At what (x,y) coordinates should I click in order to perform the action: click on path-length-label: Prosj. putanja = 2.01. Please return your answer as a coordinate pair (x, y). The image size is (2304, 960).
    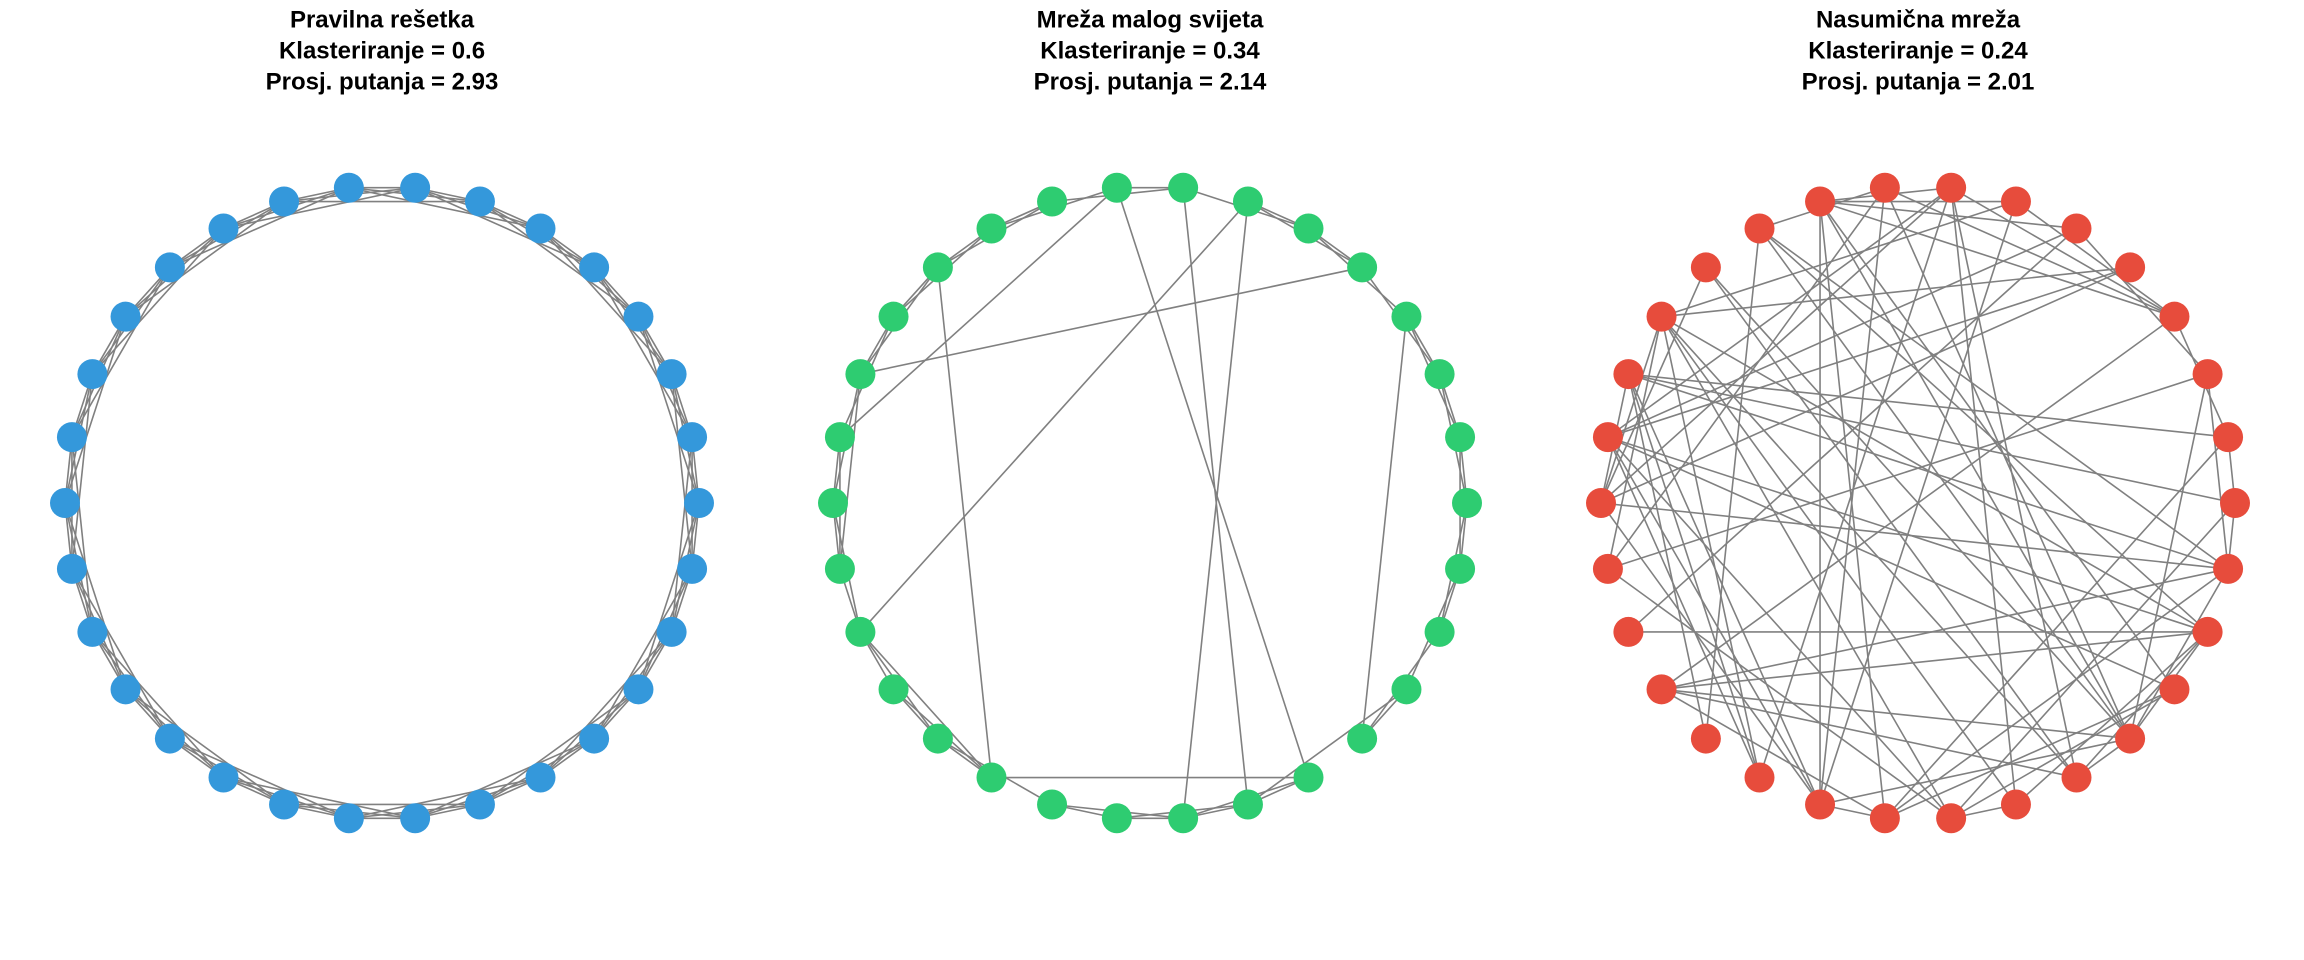
    Looking at the image, I should click on (1918, 81).